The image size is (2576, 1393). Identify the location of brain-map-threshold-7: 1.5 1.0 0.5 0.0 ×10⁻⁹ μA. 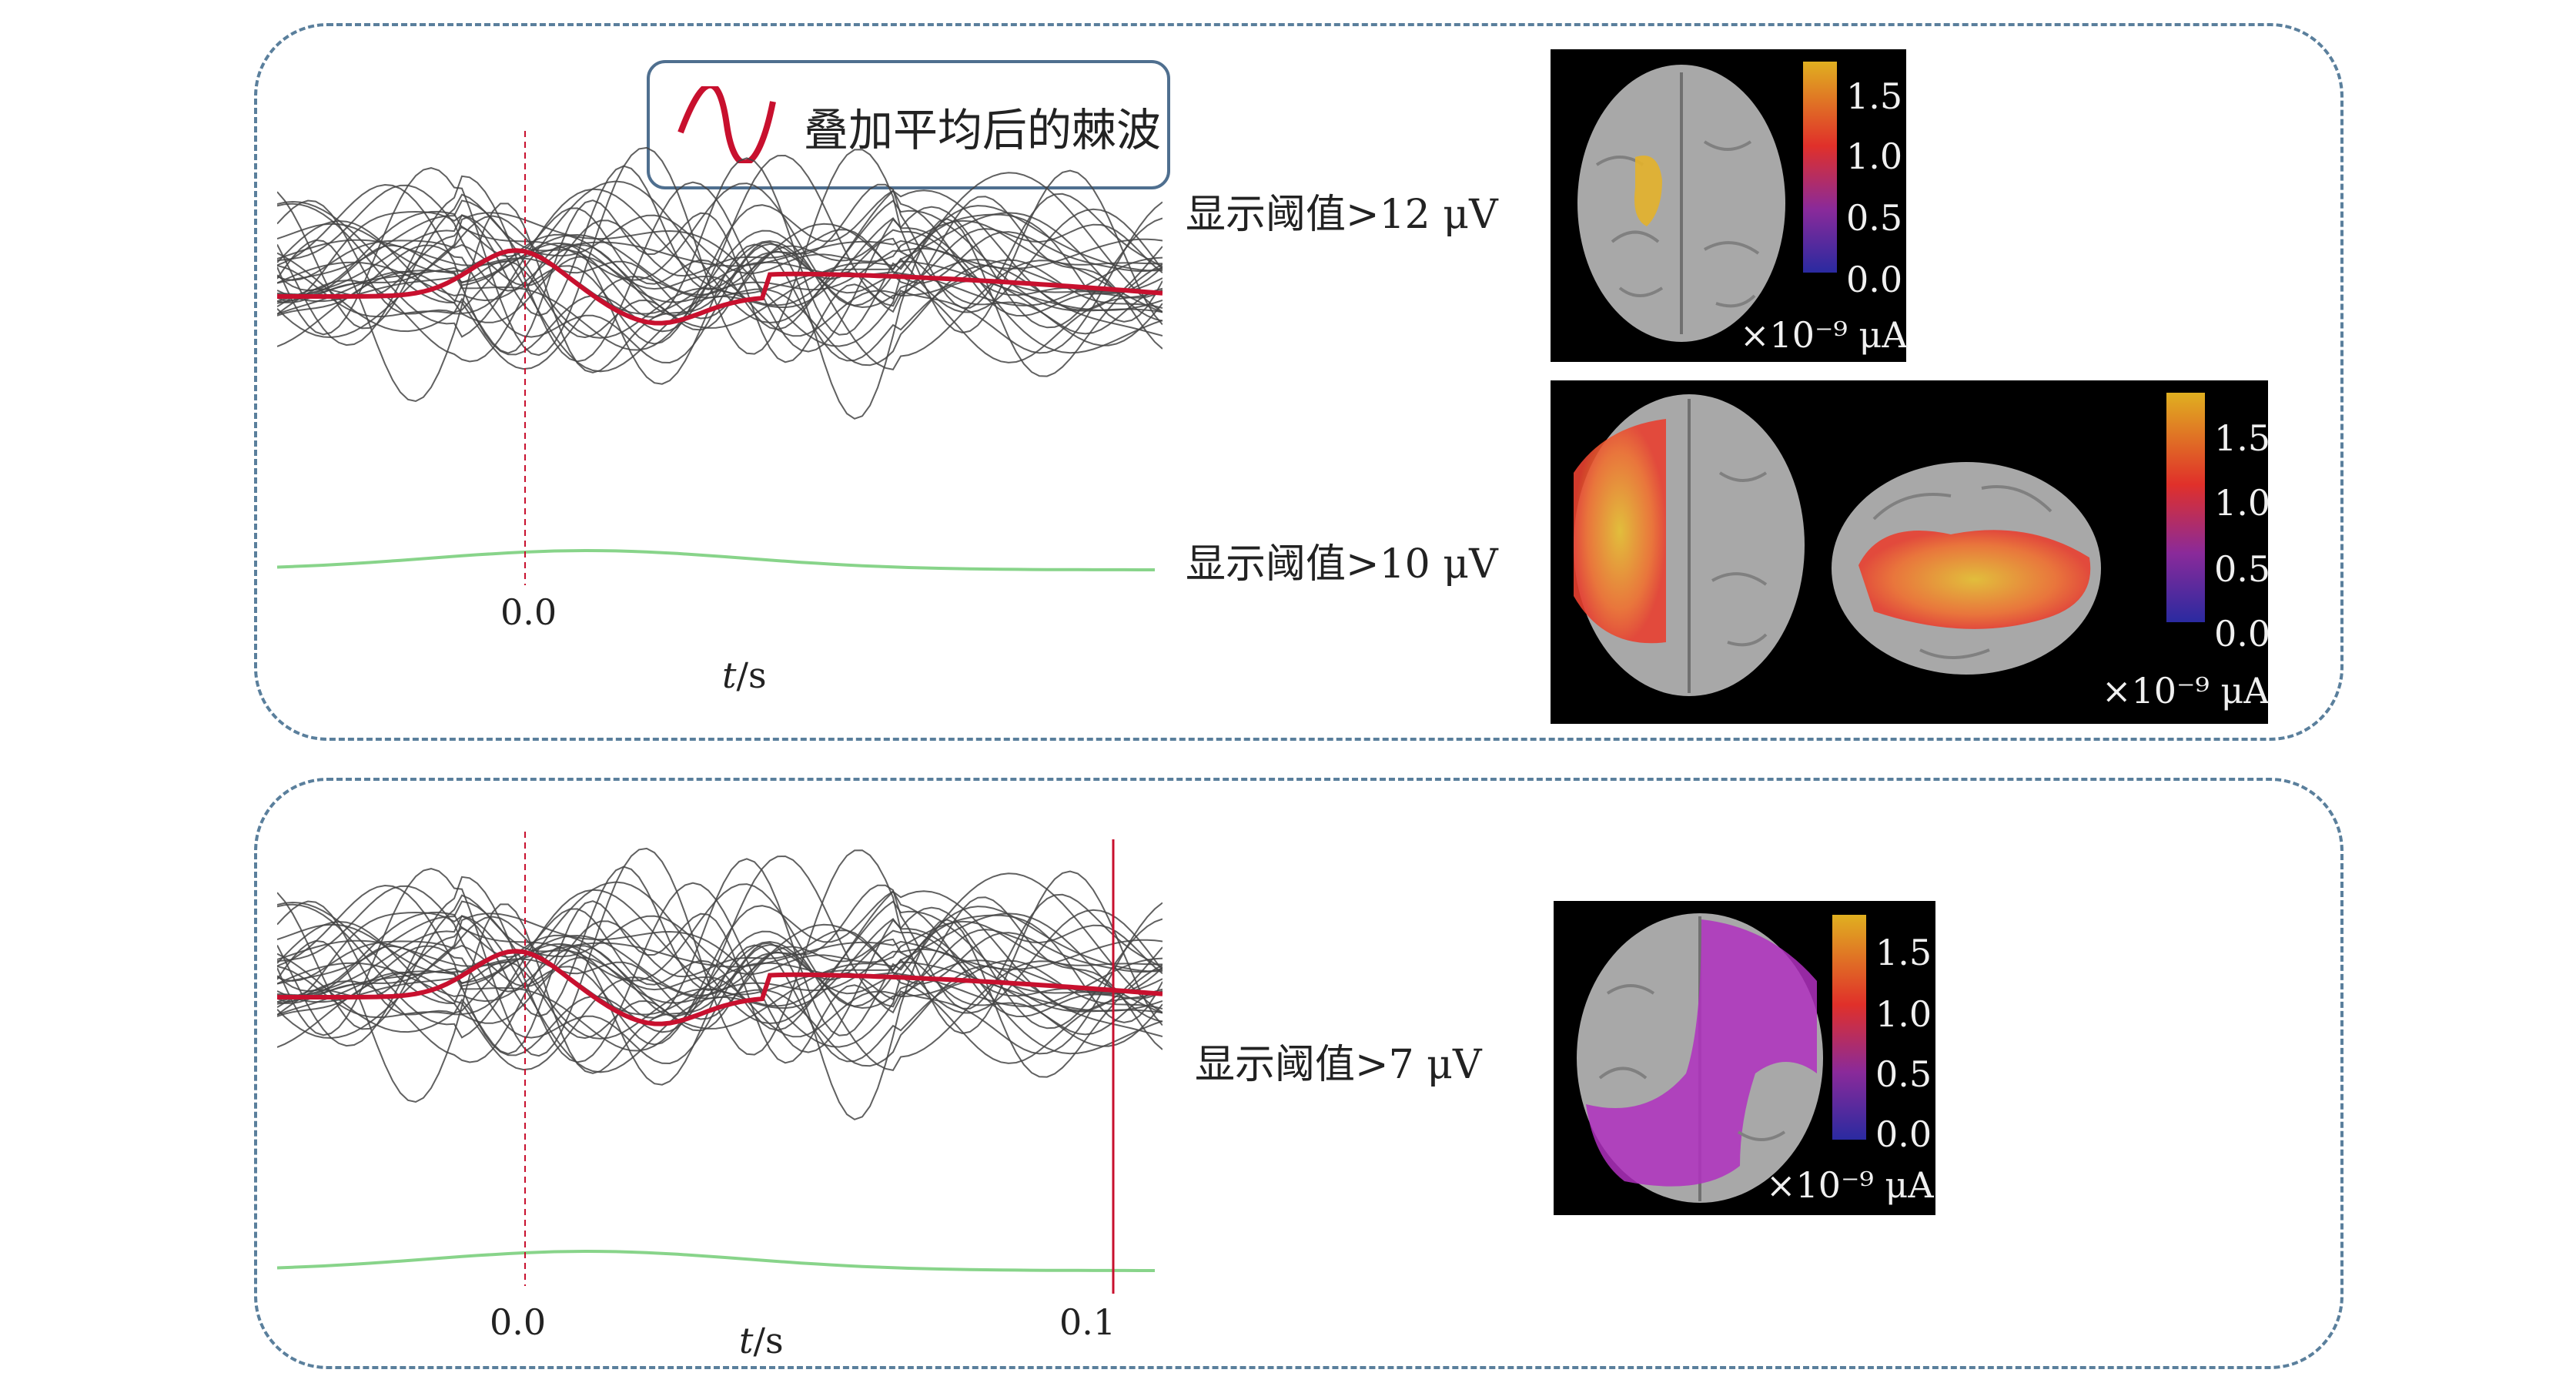
(1745, 1058).